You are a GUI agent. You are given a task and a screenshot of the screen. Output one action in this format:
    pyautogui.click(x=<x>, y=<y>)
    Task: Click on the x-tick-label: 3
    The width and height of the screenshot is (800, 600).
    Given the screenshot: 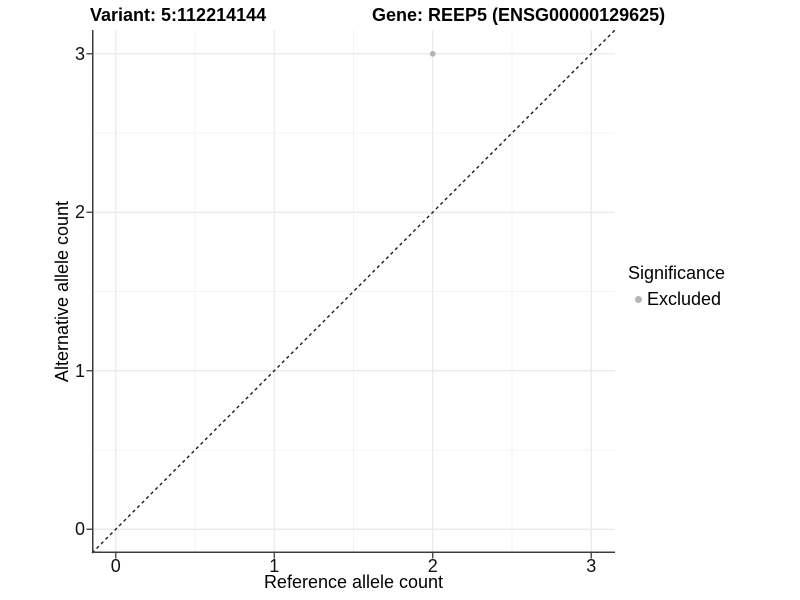 What is the action you would take?
    pyautogui.click(x=591, y=566)
    